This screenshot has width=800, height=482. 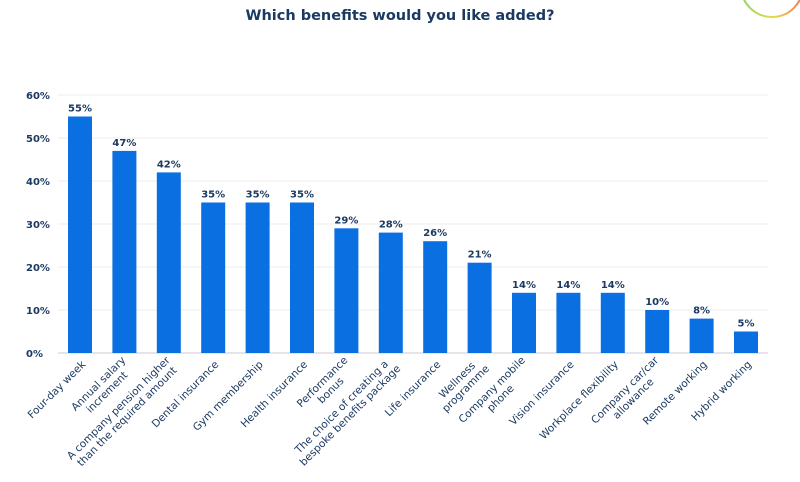 I want to click on data-label: 42%, so click(x=169, y=164).